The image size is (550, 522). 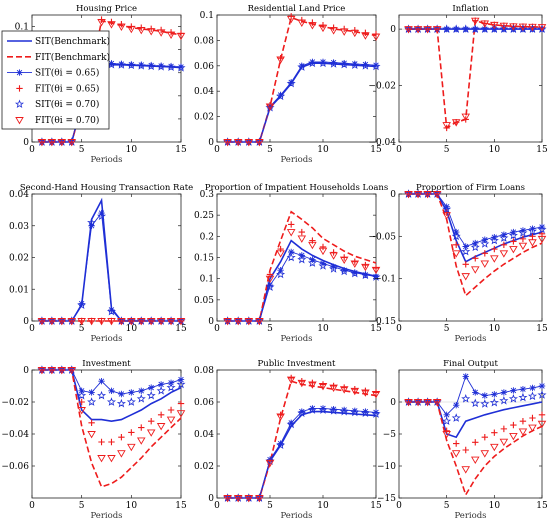 What do you see at coordinates (297, 364) in the screenshot?
I see `panel-title: Public Investment` at bounding box center [297, 364].